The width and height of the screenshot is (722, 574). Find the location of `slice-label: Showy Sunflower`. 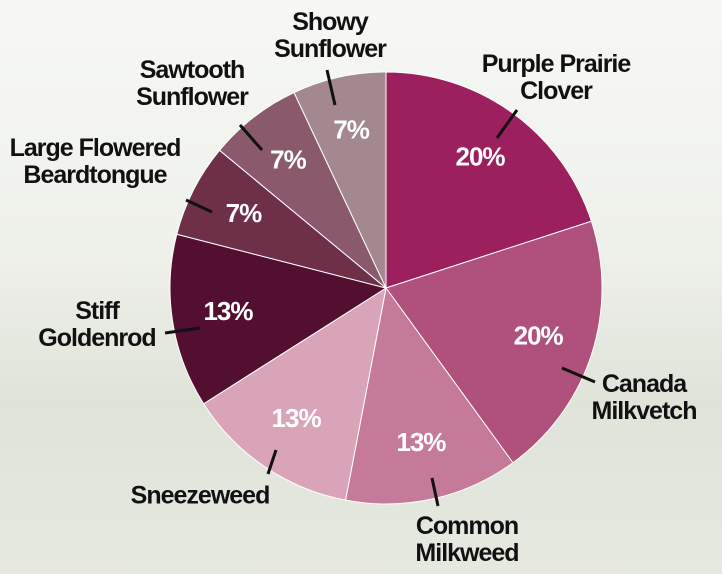

slice-label: Showy Sunflower is located at coordinates (330, 35).